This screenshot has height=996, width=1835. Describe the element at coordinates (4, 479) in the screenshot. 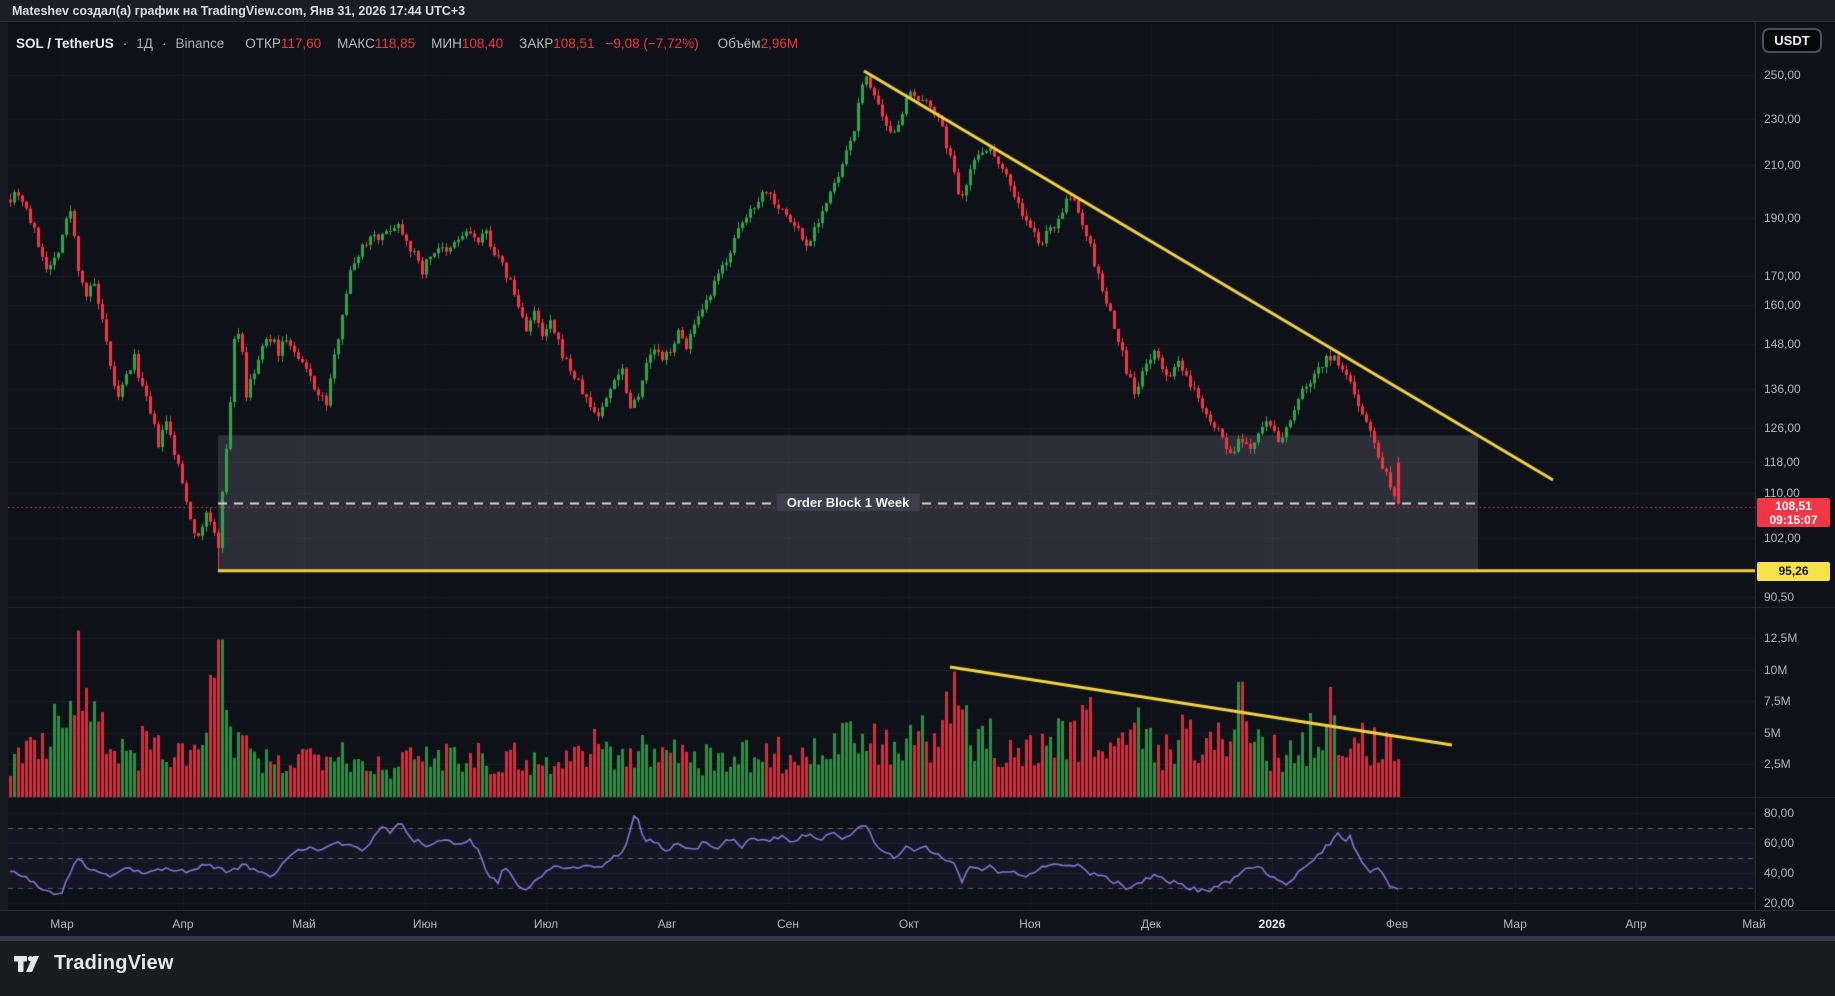

I see `left-edge-strip` at that location.